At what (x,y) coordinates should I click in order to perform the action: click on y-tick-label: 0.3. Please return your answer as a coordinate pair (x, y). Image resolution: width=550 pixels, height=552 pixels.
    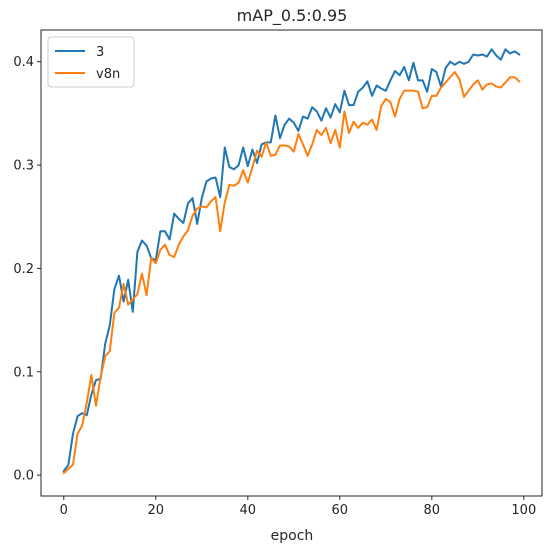
    Looking at the image, I should click on (23, 166).